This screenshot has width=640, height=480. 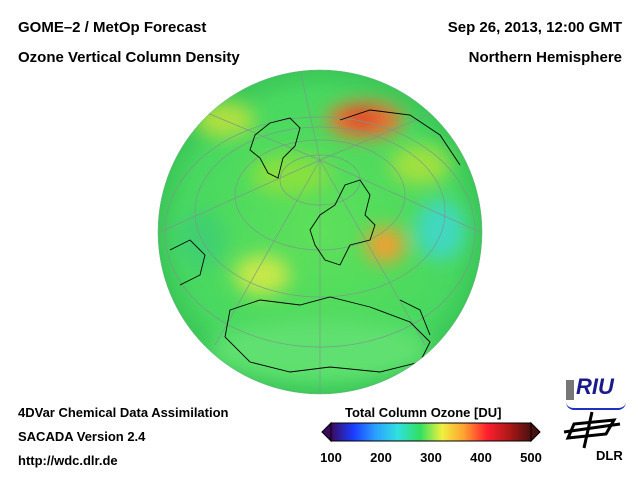 I want to click on colorbar, so click(x=431, y=432).